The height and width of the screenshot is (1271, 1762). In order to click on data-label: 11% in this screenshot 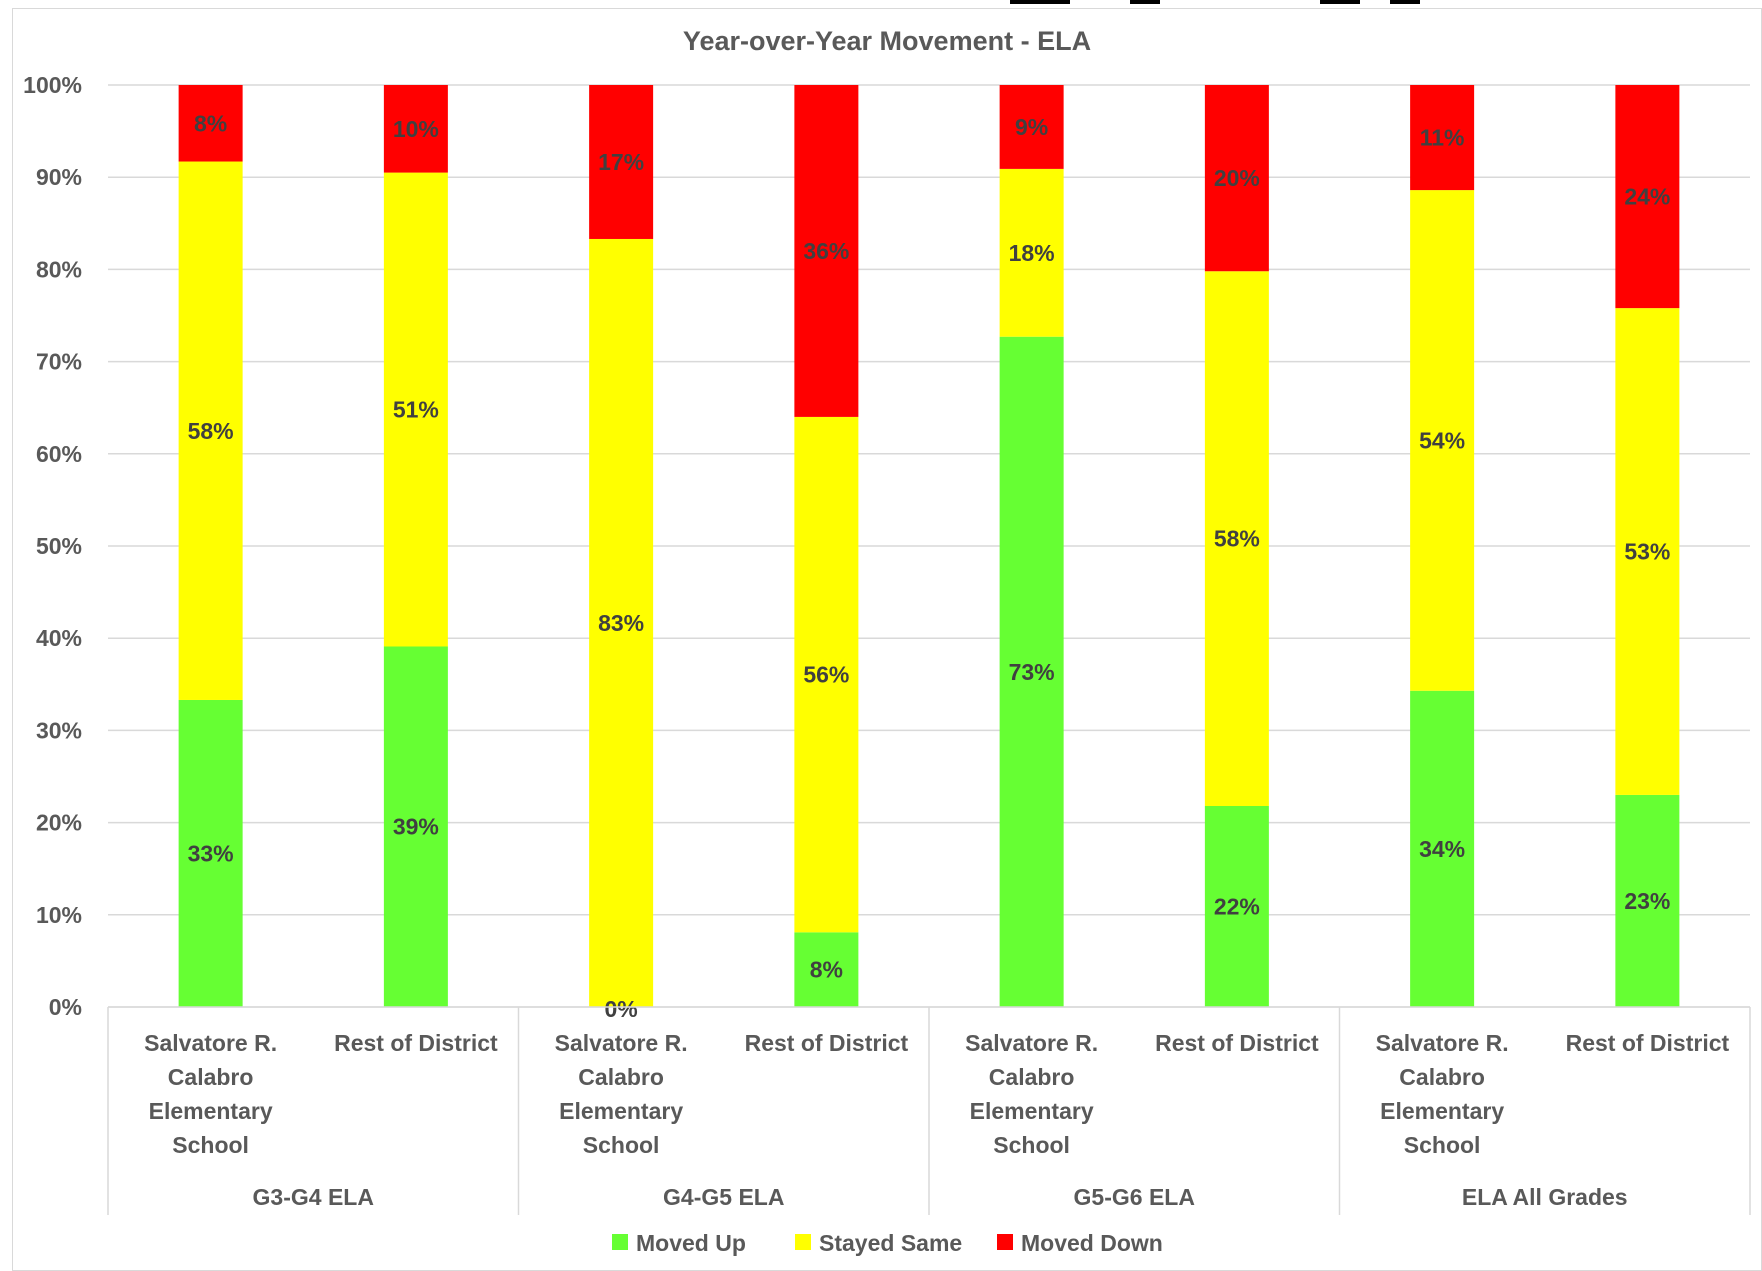, I will do `click(1442, 138)`.